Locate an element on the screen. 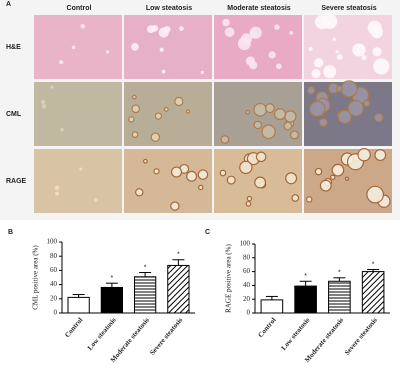  x-tick-label: Low steatosis is located at coordinates (102, 334).